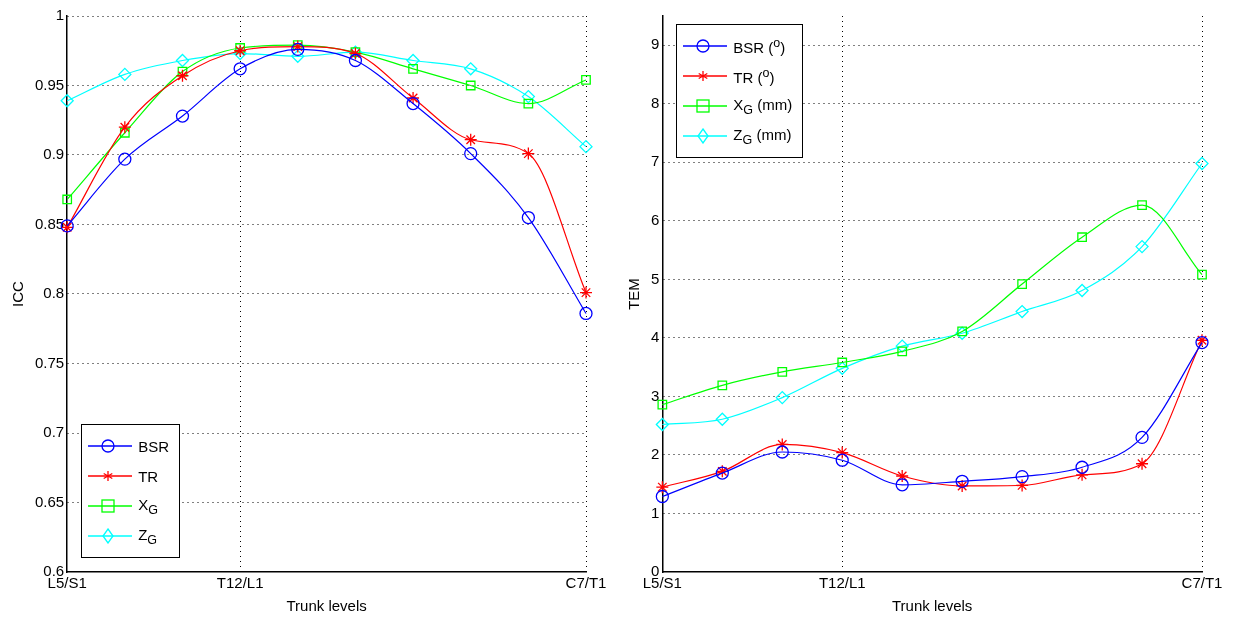 Image resolution: width=1233 pixels, height=622 pixels. I want to click on y-tick-label: 6, so click(655, 219).